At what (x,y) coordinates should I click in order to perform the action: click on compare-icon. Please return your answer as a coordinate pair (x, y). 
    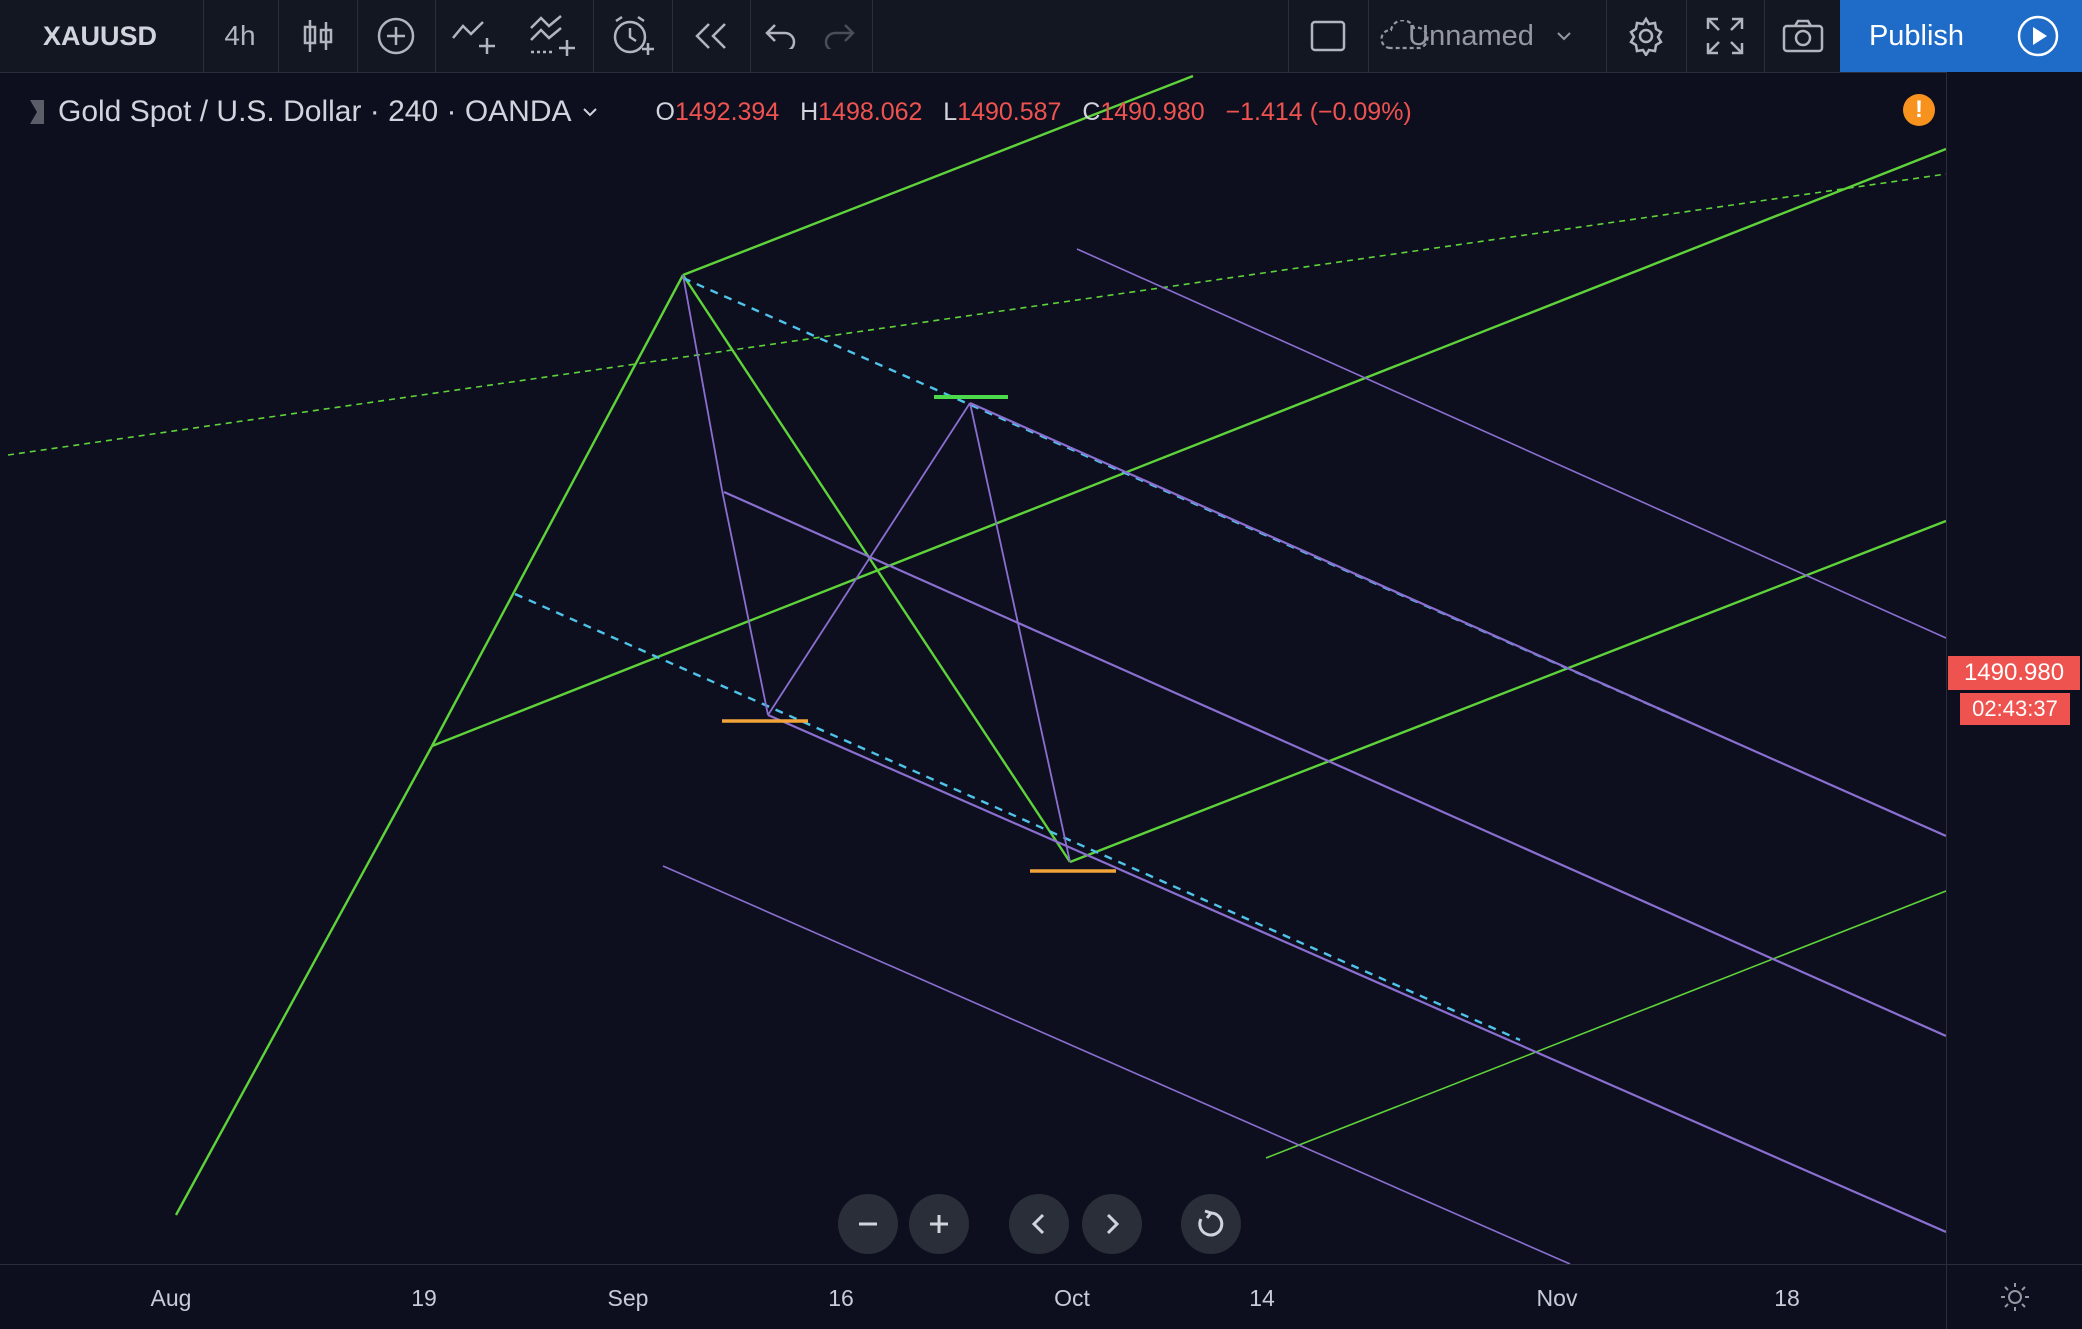
    Looking at the image, I should click on (474, 36).